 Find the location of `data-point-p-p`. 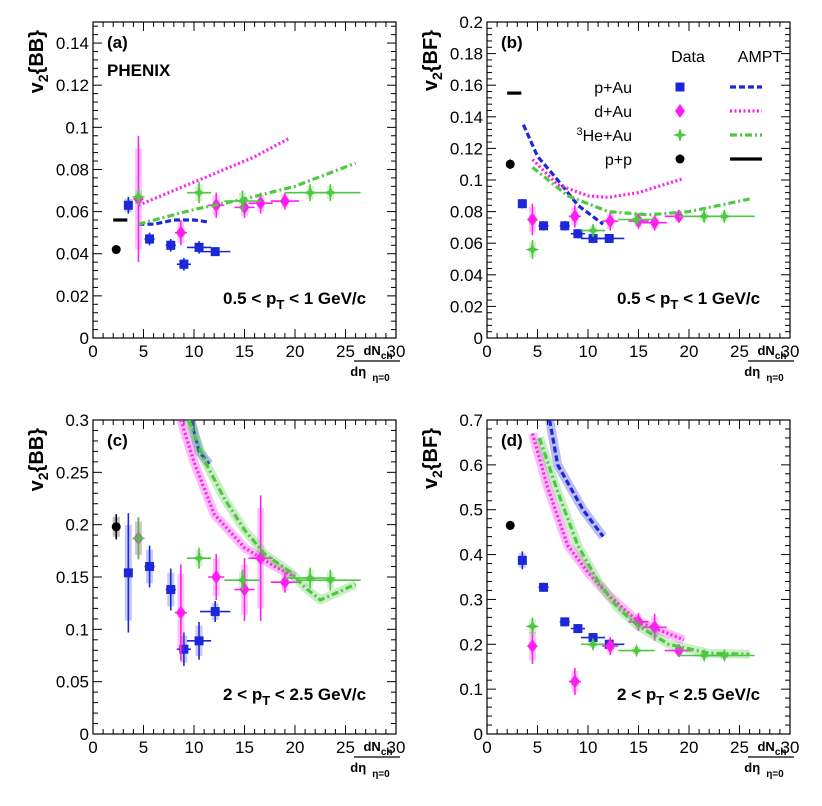

data-point-p-p is located at coordinates (510, 164).